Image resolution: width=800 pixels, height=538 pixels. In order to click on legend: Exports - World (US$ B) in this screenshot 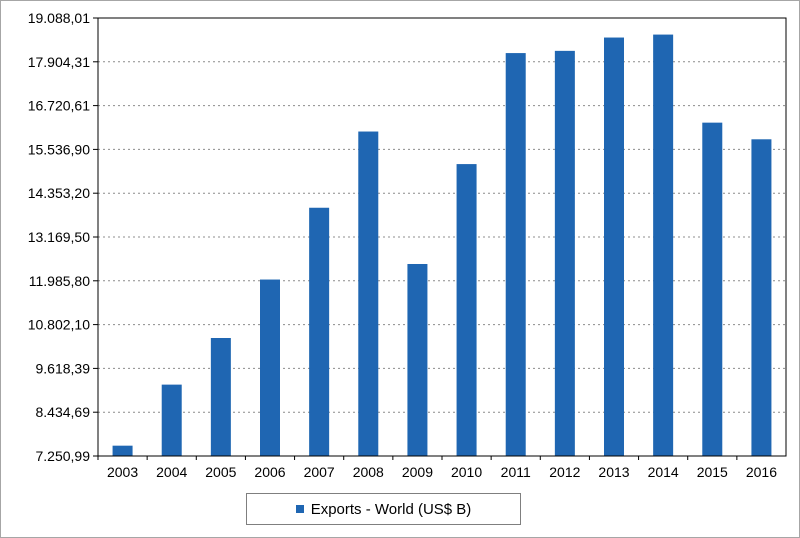, I will do `click(383, 509)`.